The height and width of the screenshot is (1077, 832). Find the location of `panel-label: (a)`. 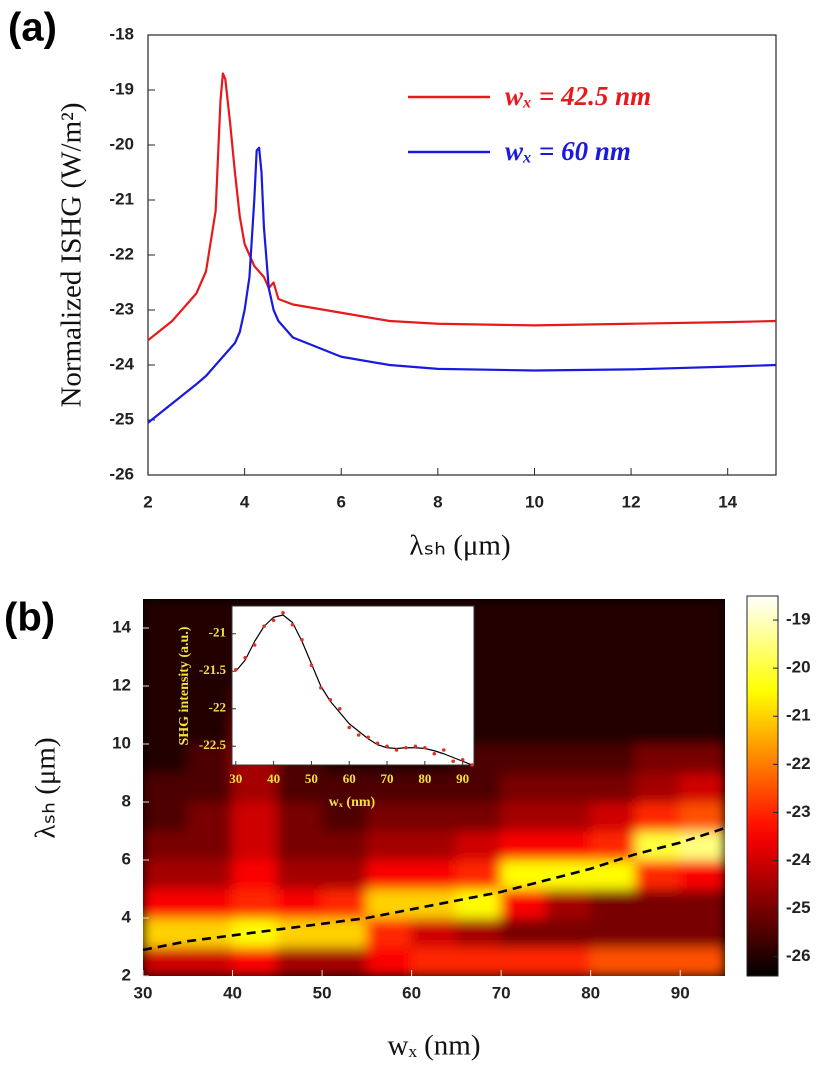

panel-label: (a) is located at coordinates (32, 28).